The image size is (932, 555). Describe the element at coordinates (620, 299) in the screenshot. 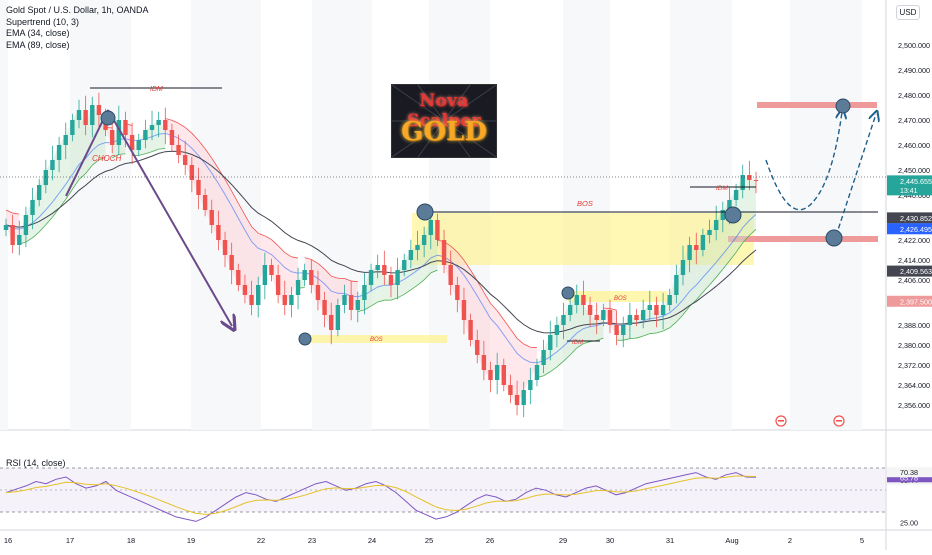

I see `bos-small-label: BOS` at that location.